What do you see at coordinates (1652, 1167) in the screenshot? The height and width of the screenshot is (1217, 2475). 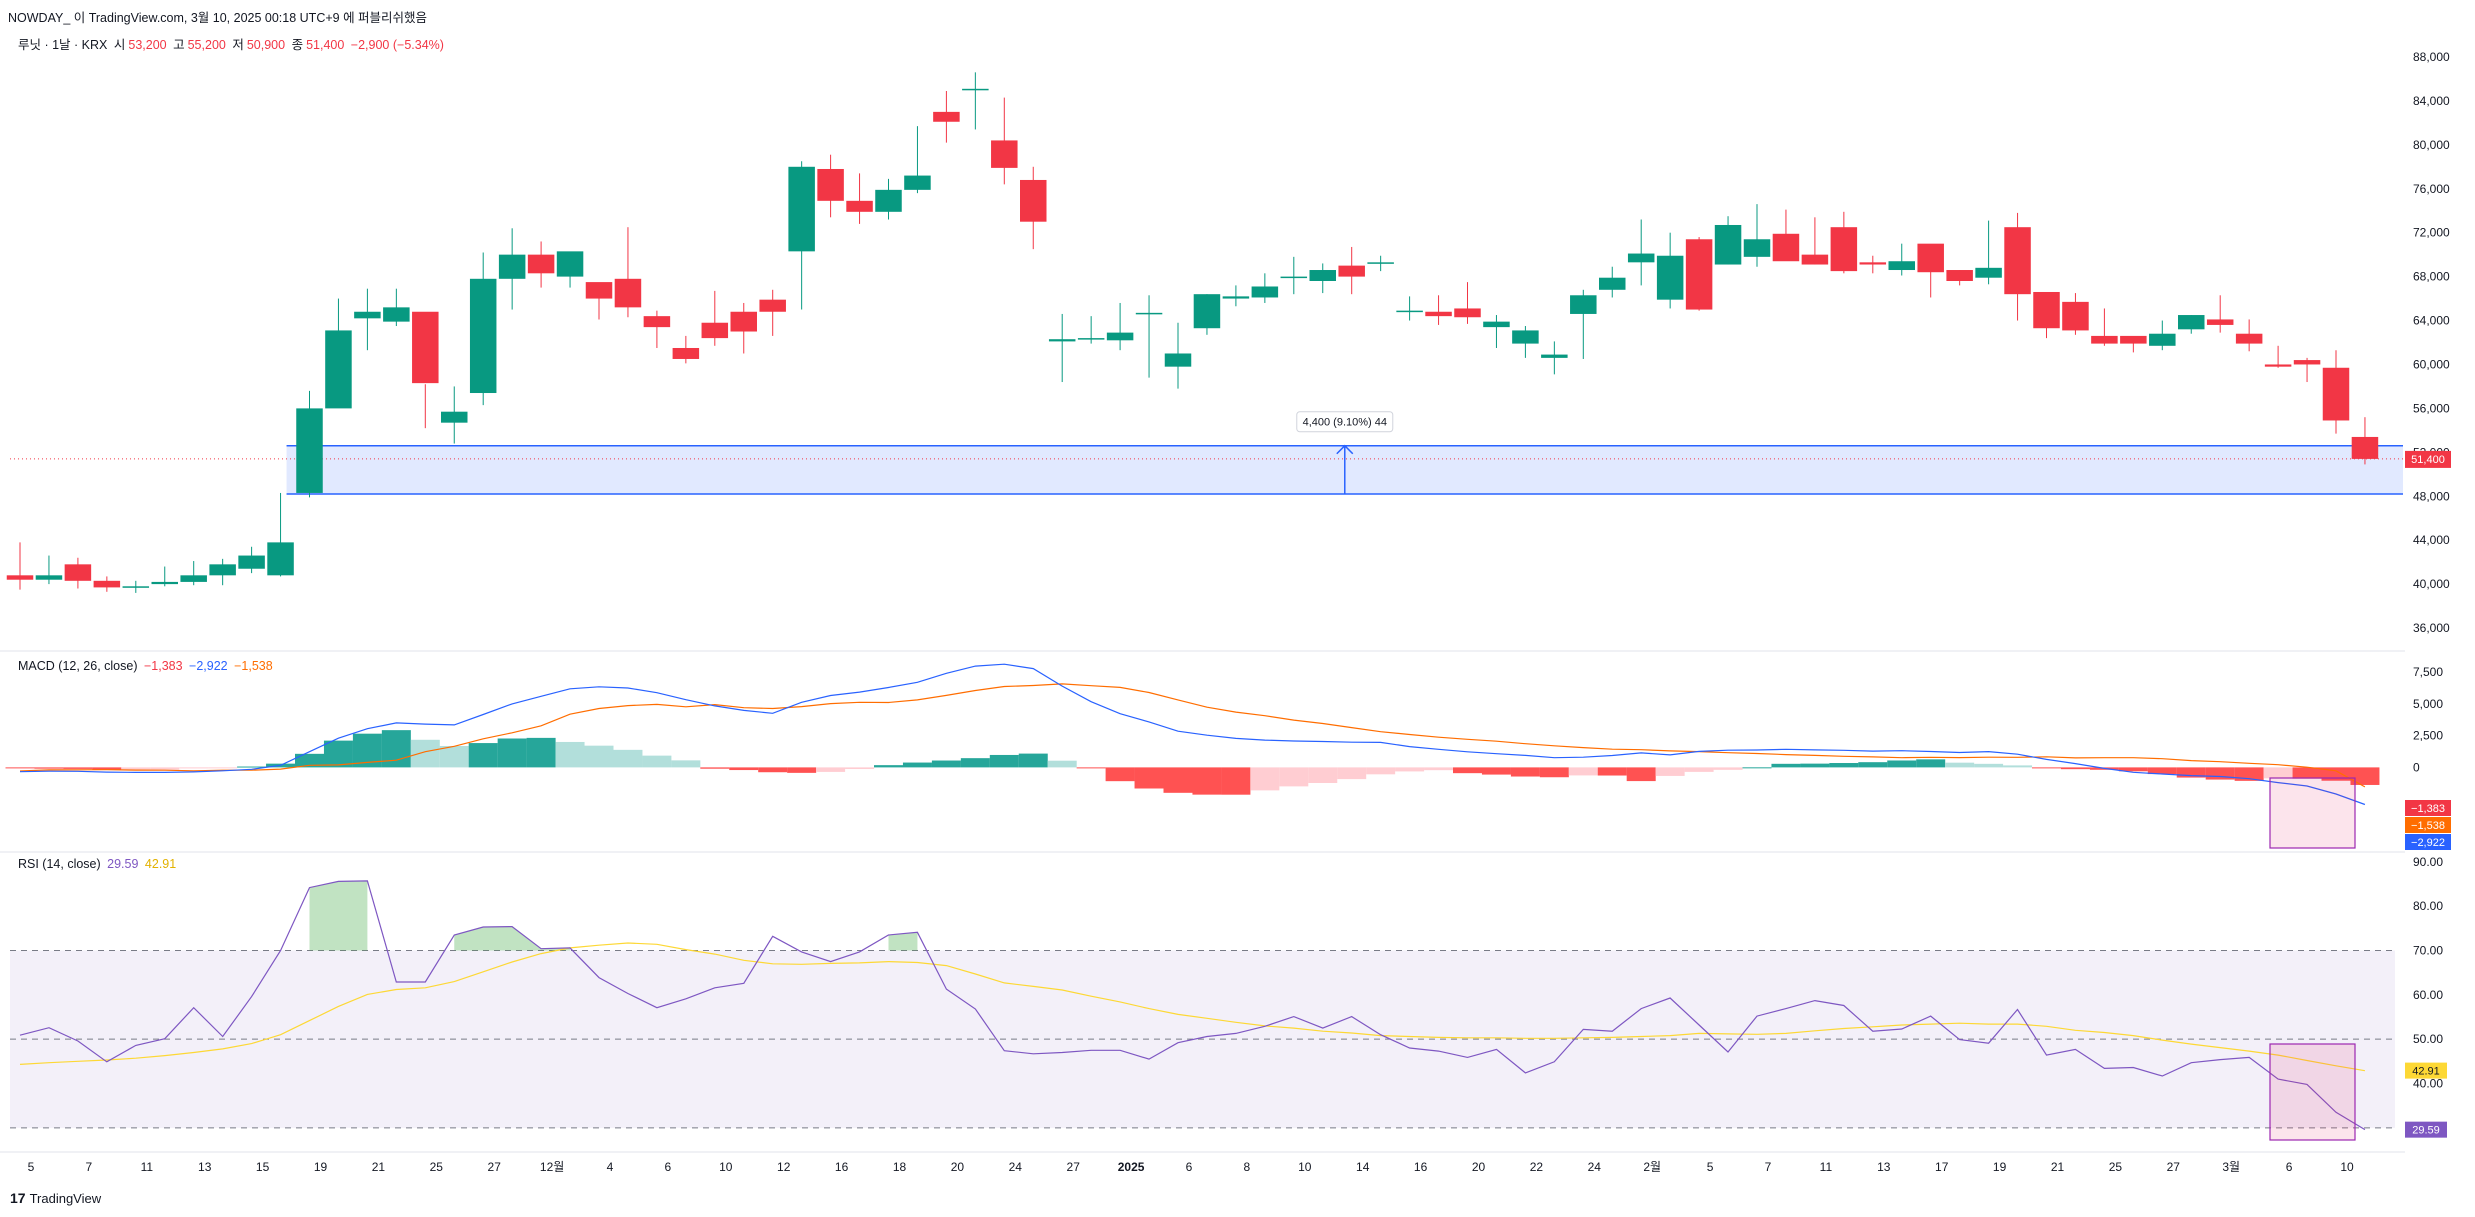 I see `time-tick-label: 2월` at bounding box center [1652, 1167].